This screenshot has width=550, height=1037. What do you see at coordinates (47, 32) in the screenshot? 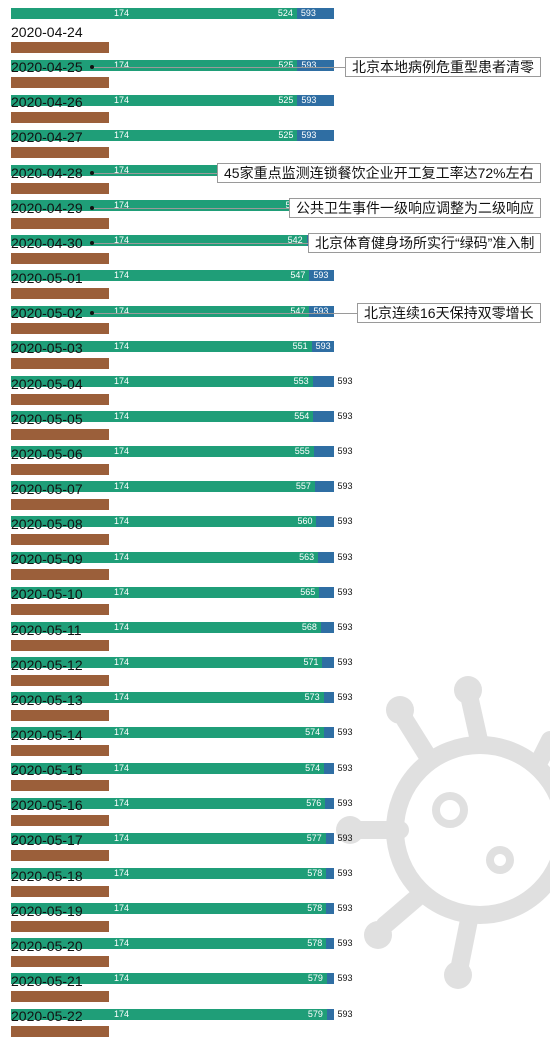
I see `date-label: 2020-04-24` at bounding box center [47, 32].